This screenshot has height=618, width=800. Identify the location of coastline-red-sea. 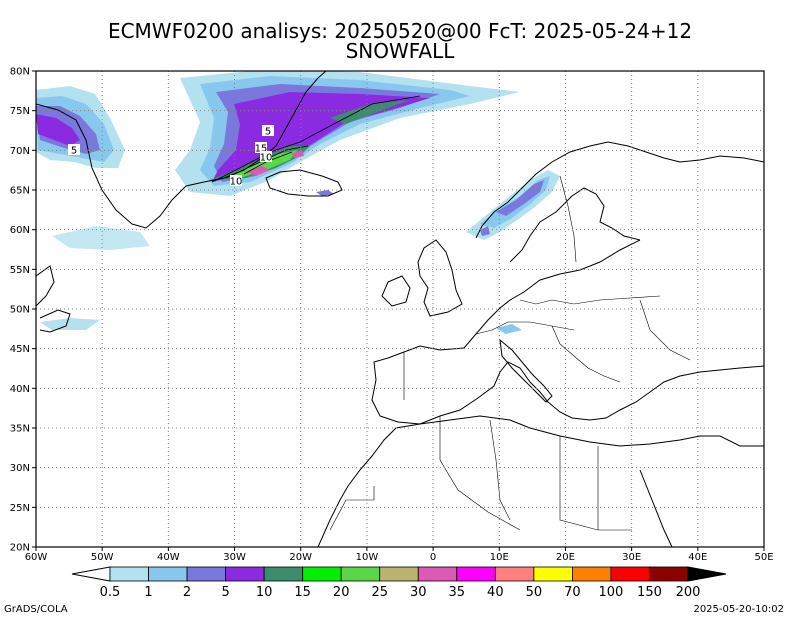
(656, 508).